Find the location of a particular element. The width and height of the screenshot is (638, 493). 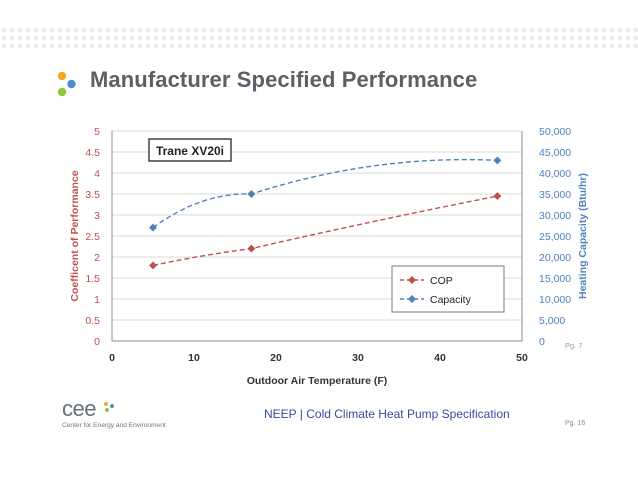

cop-series-line is located at coordinates (325, 231).